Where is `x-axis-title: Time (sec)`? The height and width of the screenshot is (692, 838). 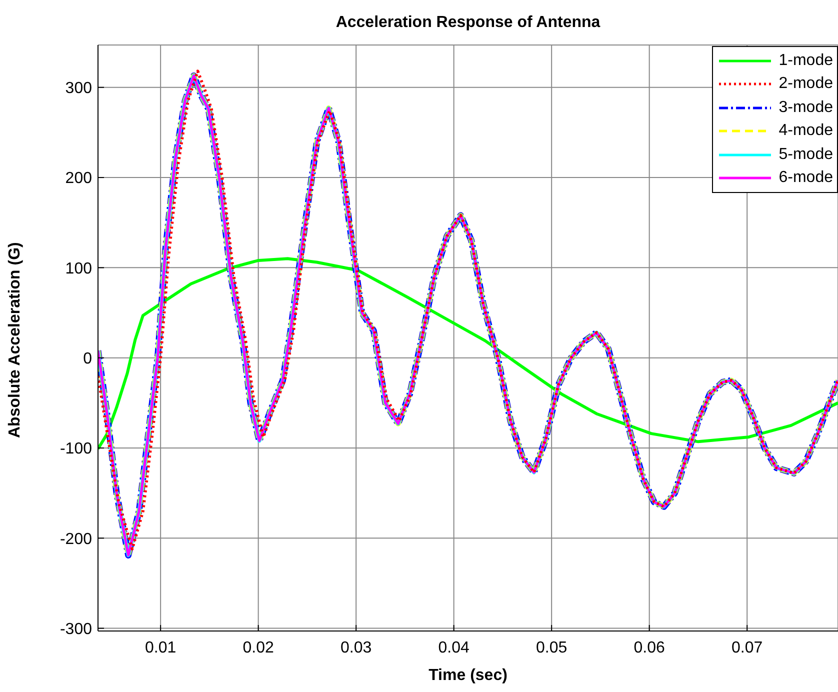 x-axis-title: Time (sec) is located at coordinates (468, 675).